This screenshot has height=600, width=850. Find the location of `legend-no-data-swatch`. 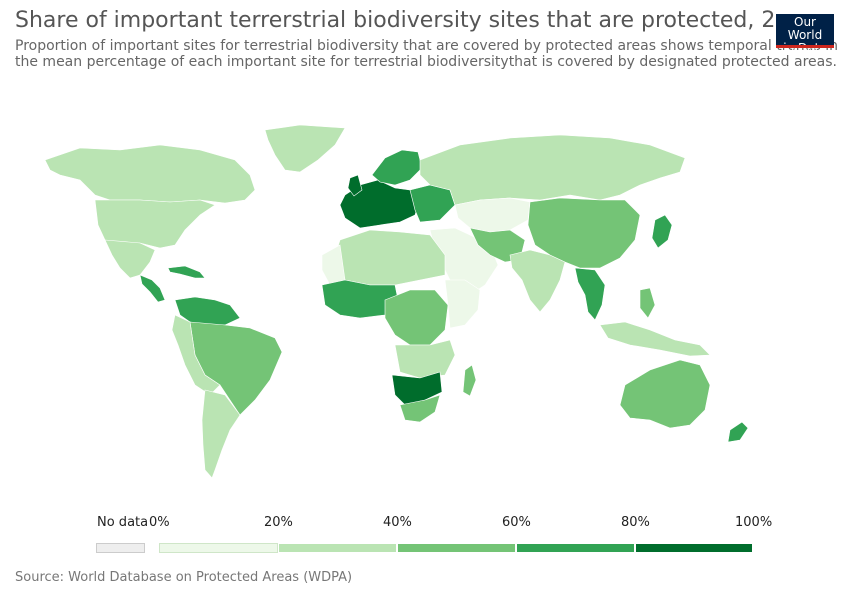

legend-no-data-swatch is located at coordinates (120, 548).